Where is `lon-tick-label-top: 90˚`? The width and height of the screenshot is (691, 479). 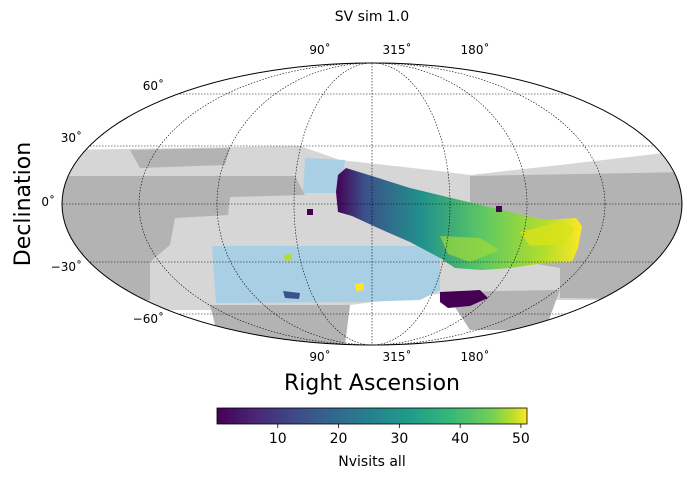
lon-tick-label-top: 90˚ is located at coordinates (319, 49).